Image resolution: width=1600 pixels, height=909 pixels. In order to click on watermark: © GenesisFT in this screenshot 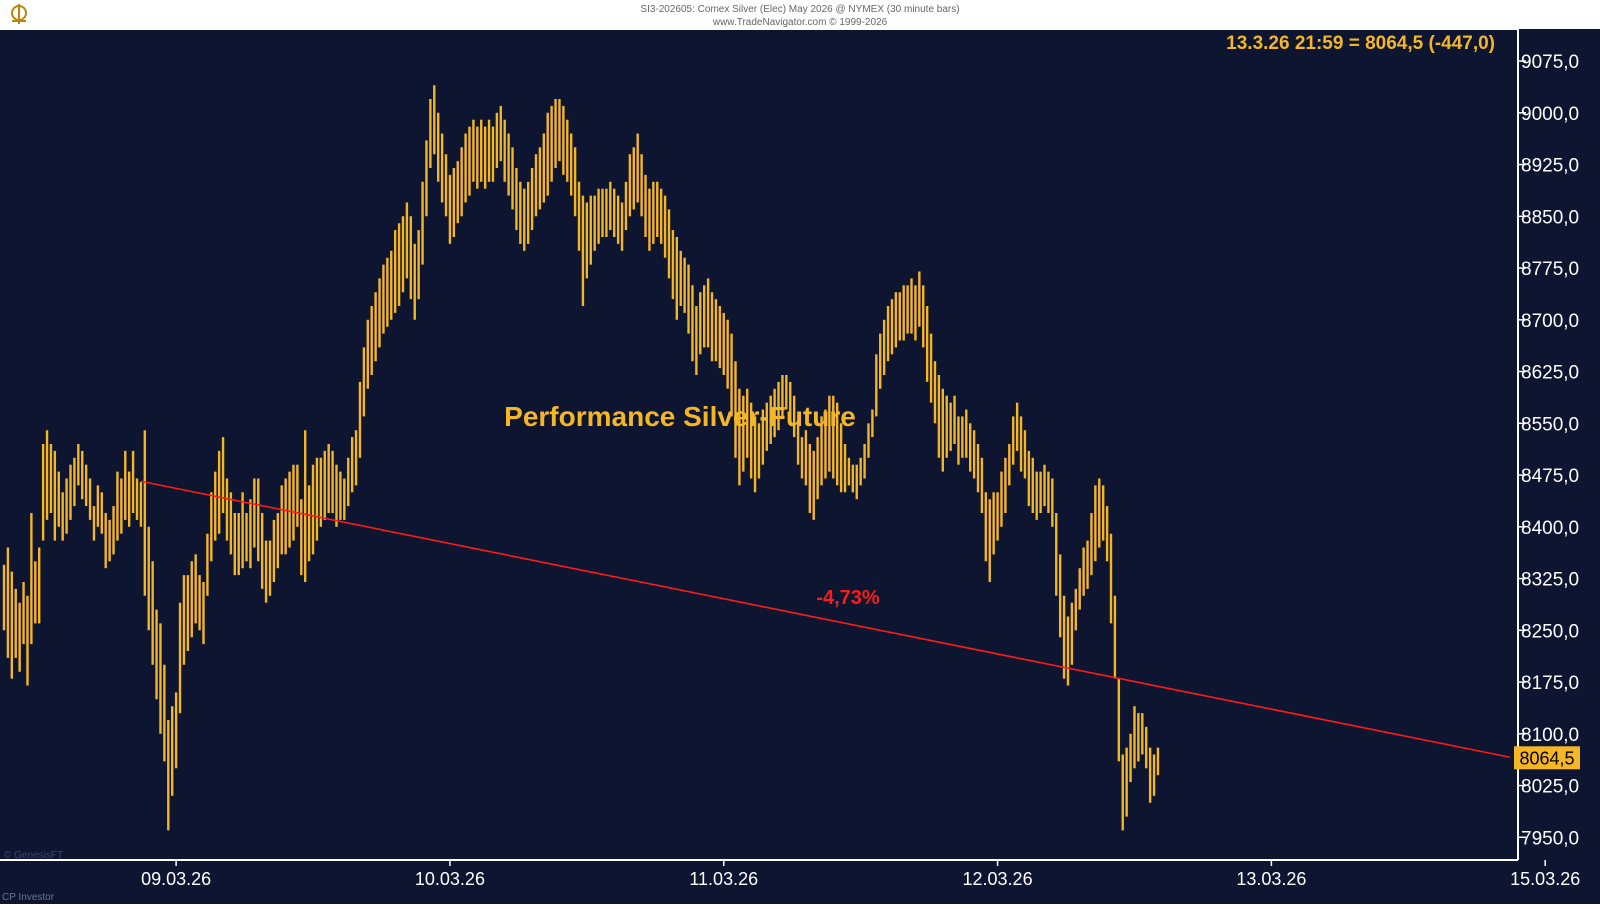, I will do `click(33, 855)`.